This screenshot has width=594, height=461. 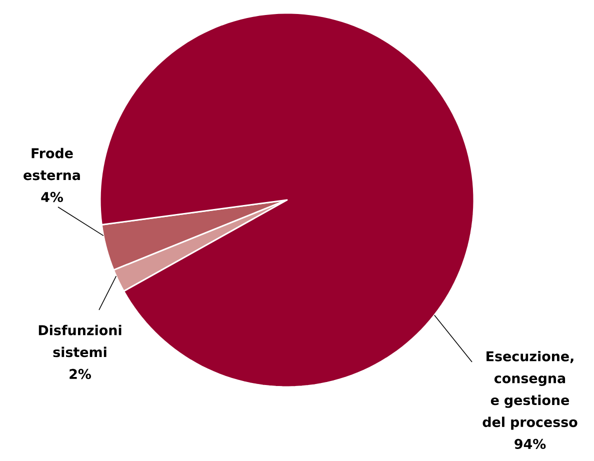 I want to click on data-label: 94%, so click(x=530, y=444).